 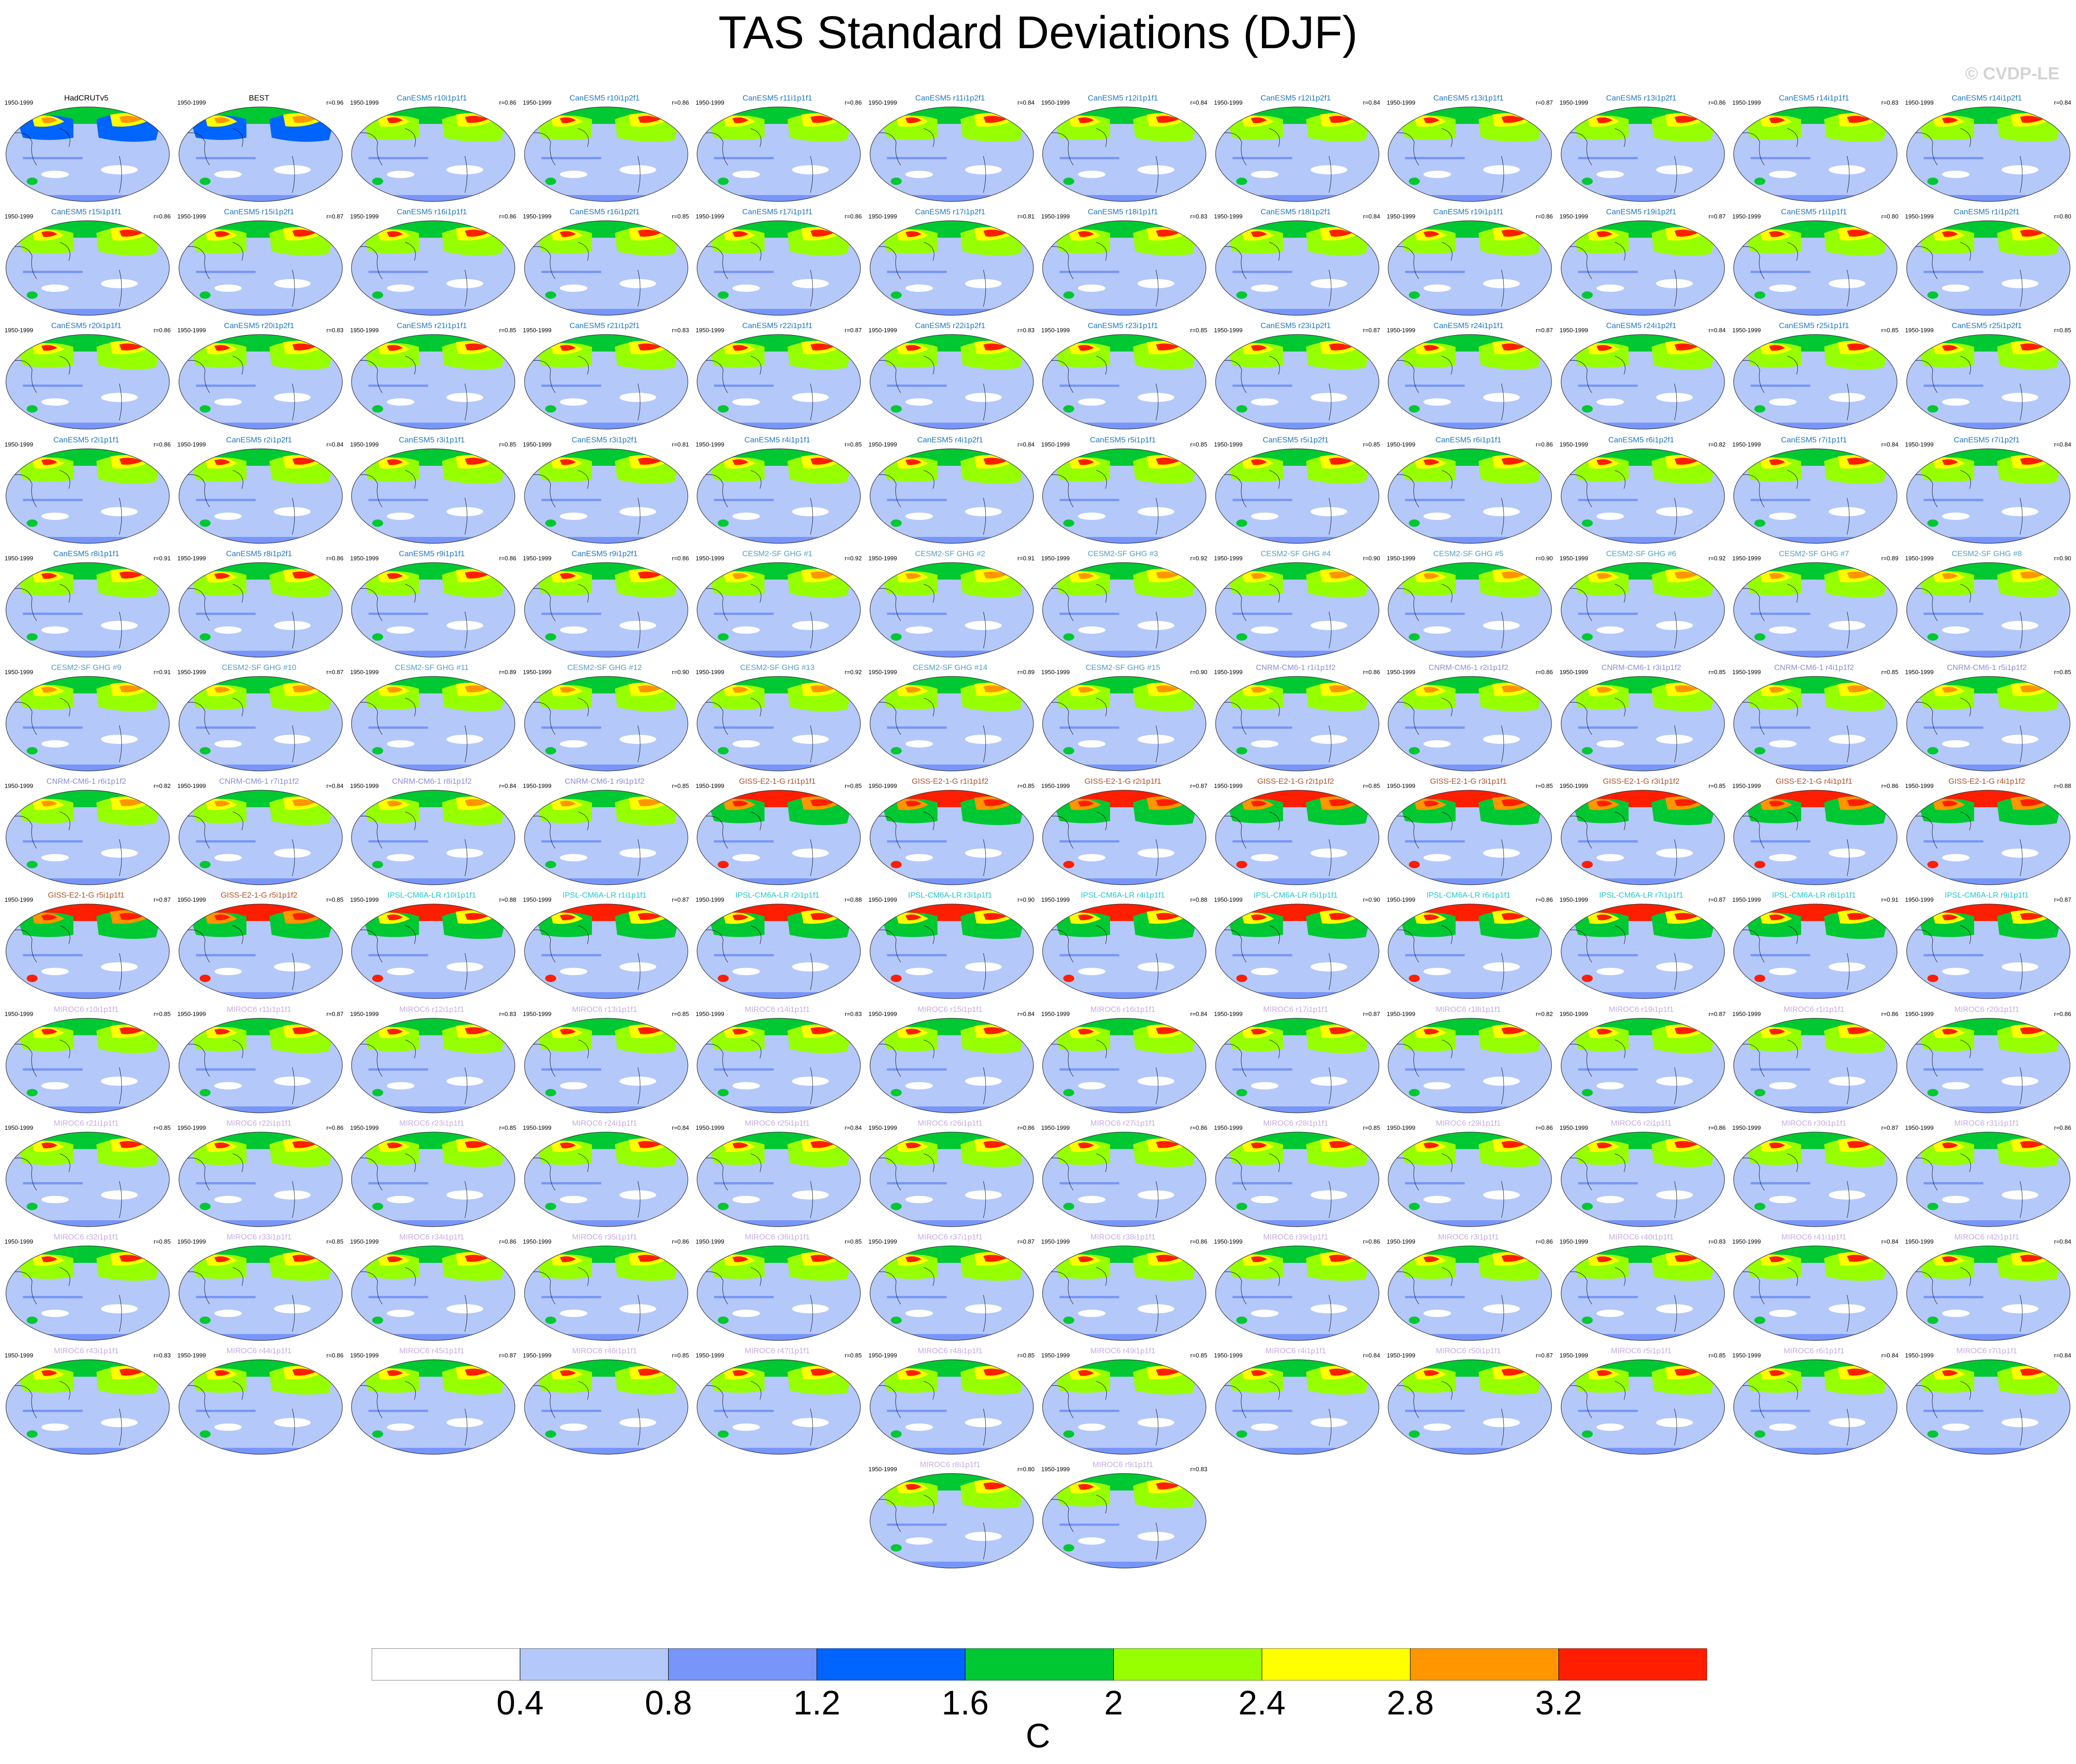 I want to click on map-panel: 1950-1999 CanESM5 r2i1p1f1 r=0.86, so click(x=86, y=490).